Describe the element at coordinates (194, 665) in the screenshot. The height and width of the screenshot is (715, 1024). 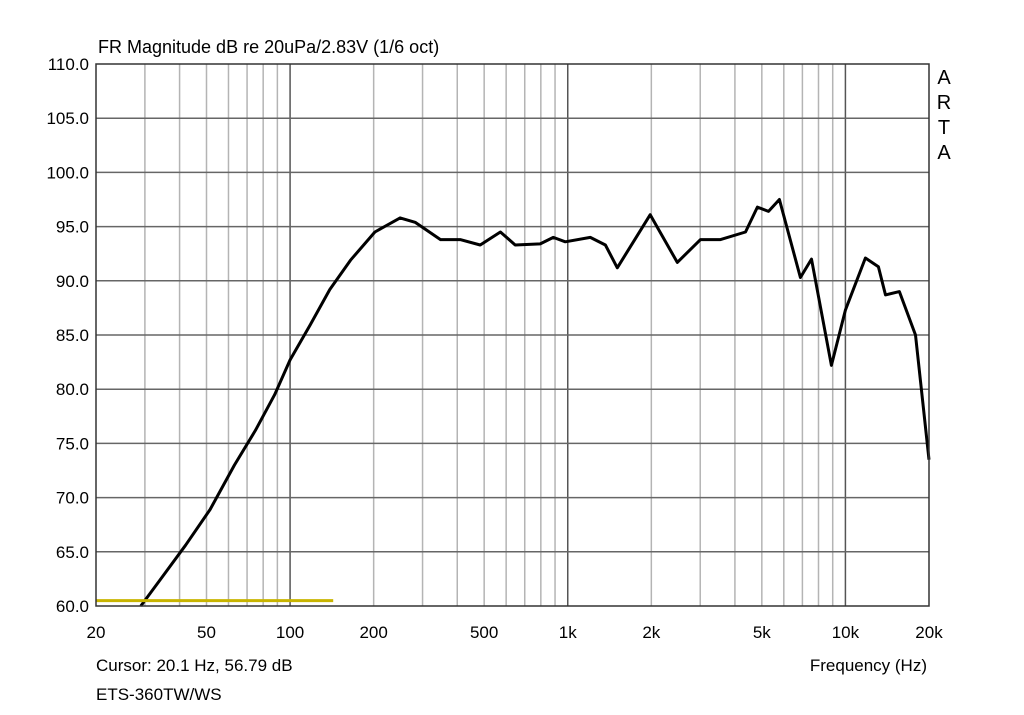
I see `cursor-readout: Cursor: 20.1 Hz, 56.79 dB` at that location.